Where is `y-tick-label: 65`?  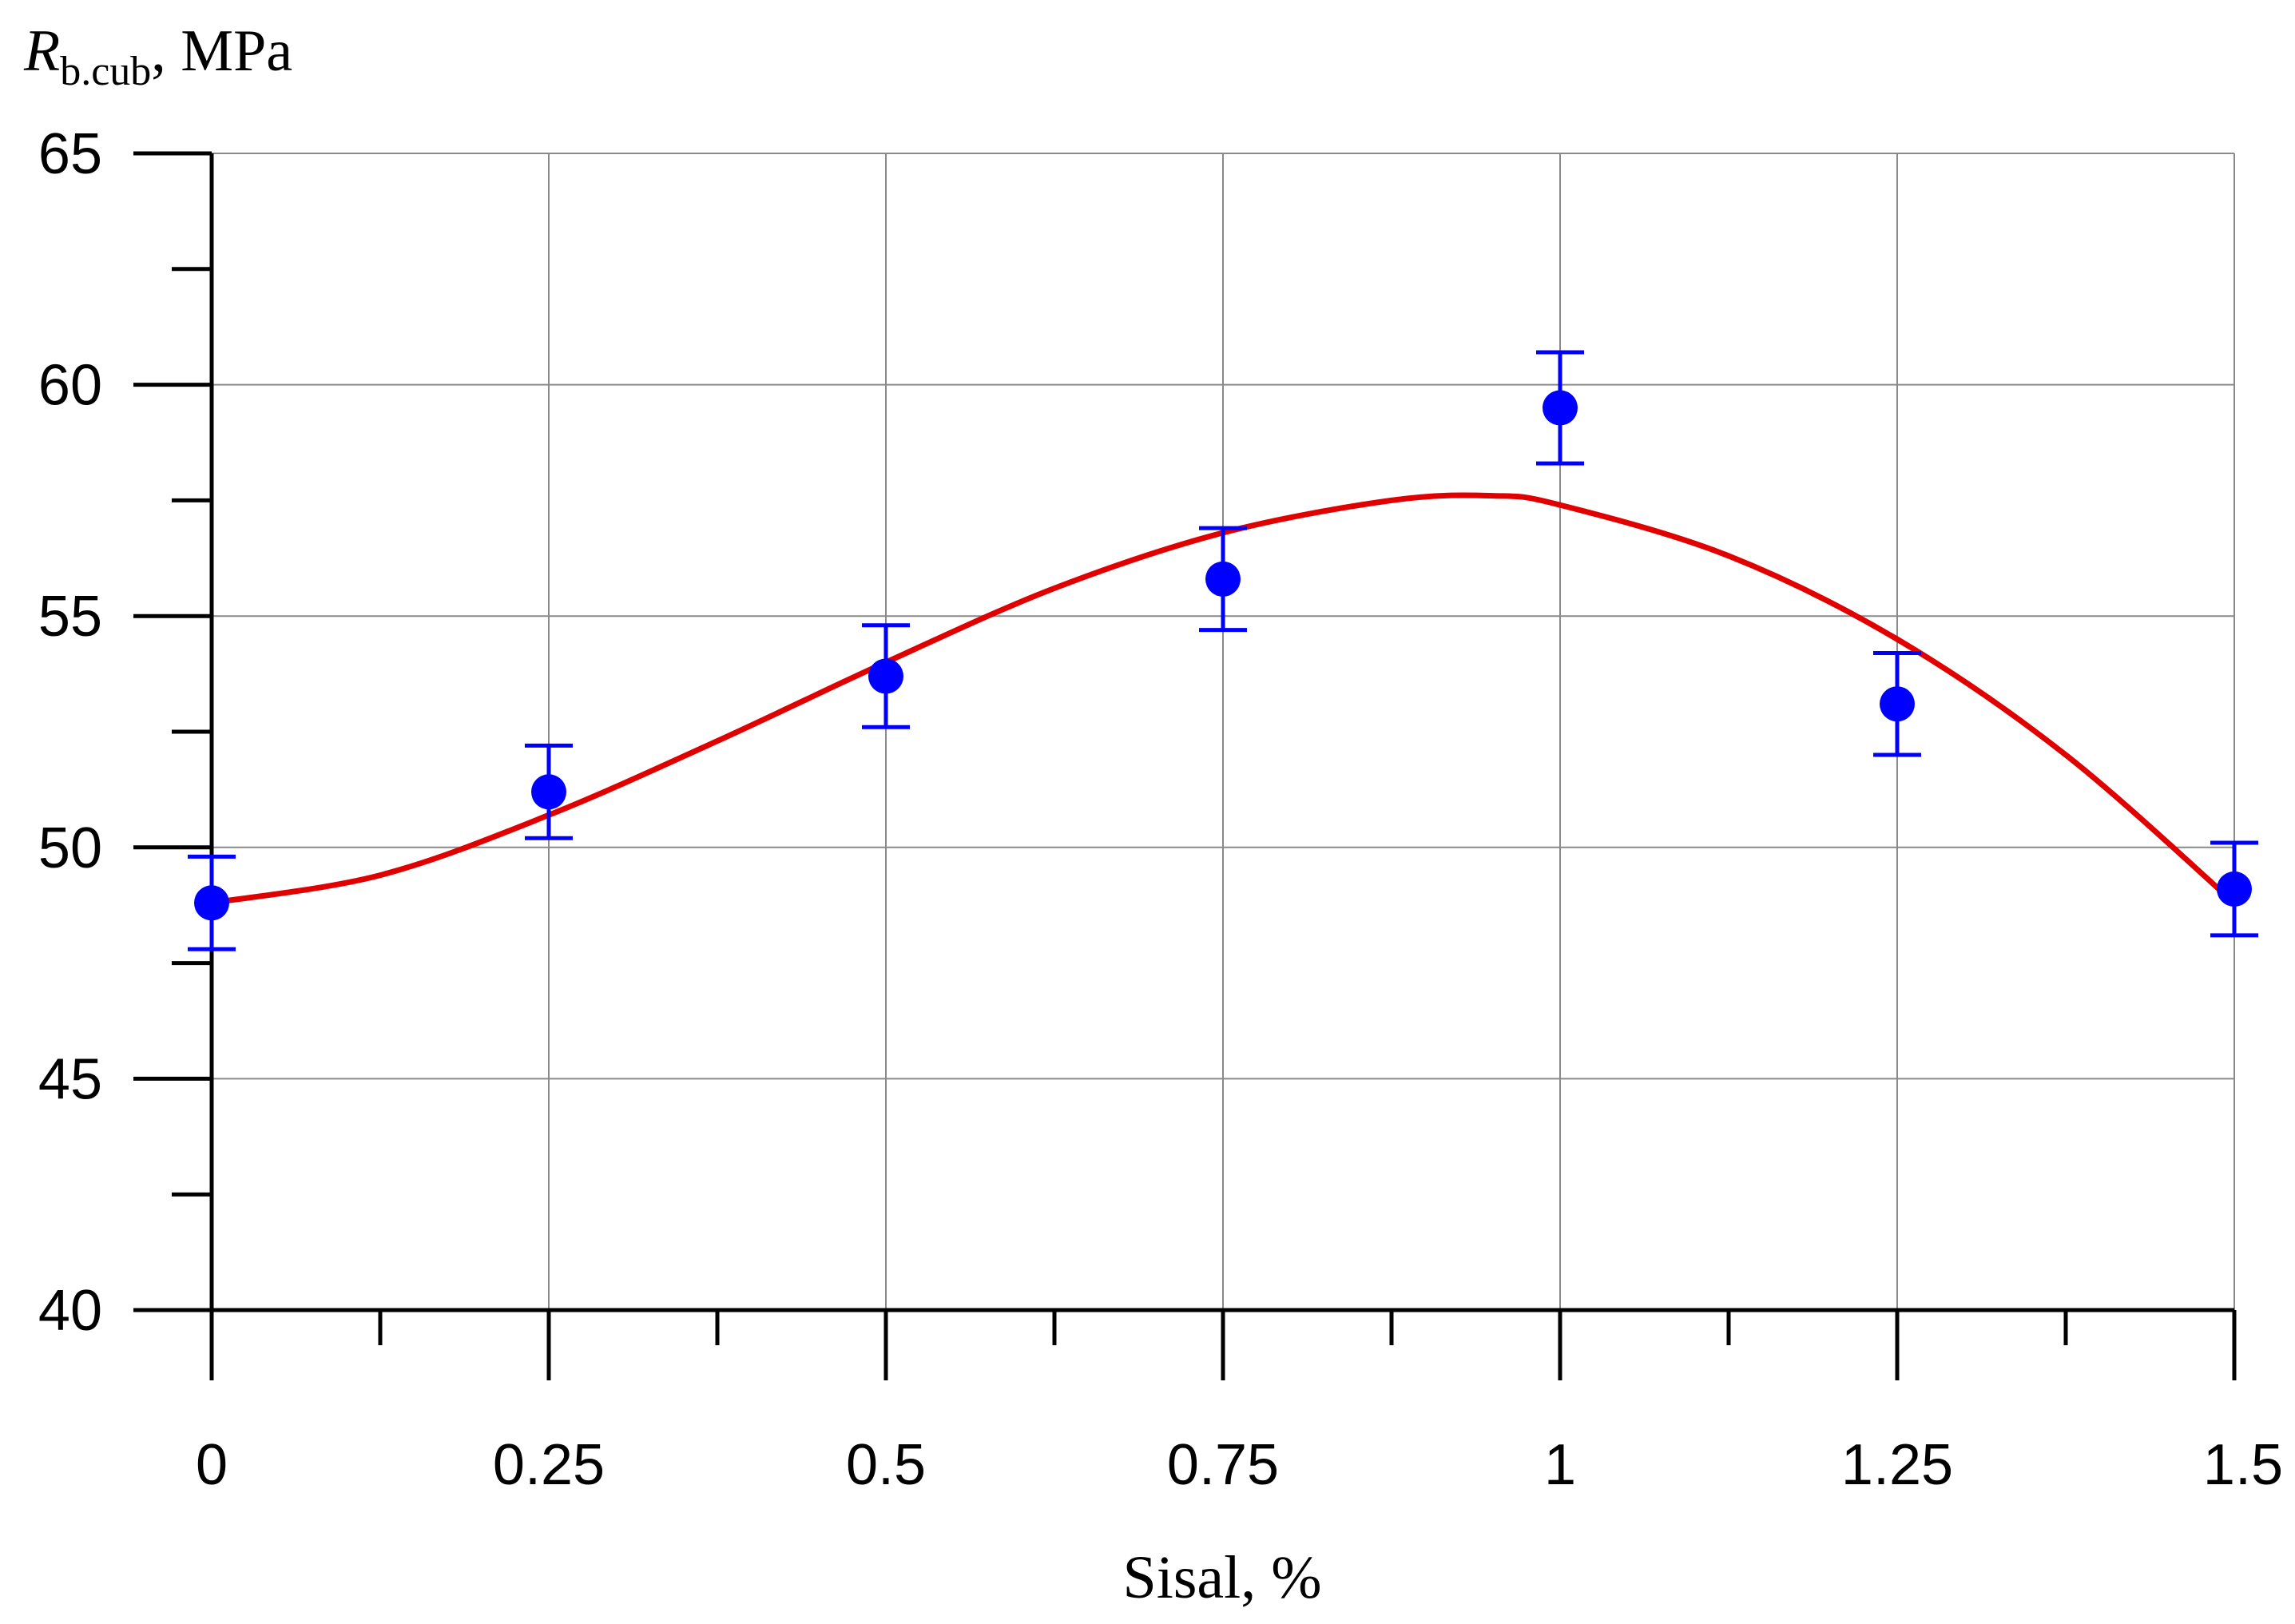
y-tick-label: 65 is located at coordinates (70, 154).